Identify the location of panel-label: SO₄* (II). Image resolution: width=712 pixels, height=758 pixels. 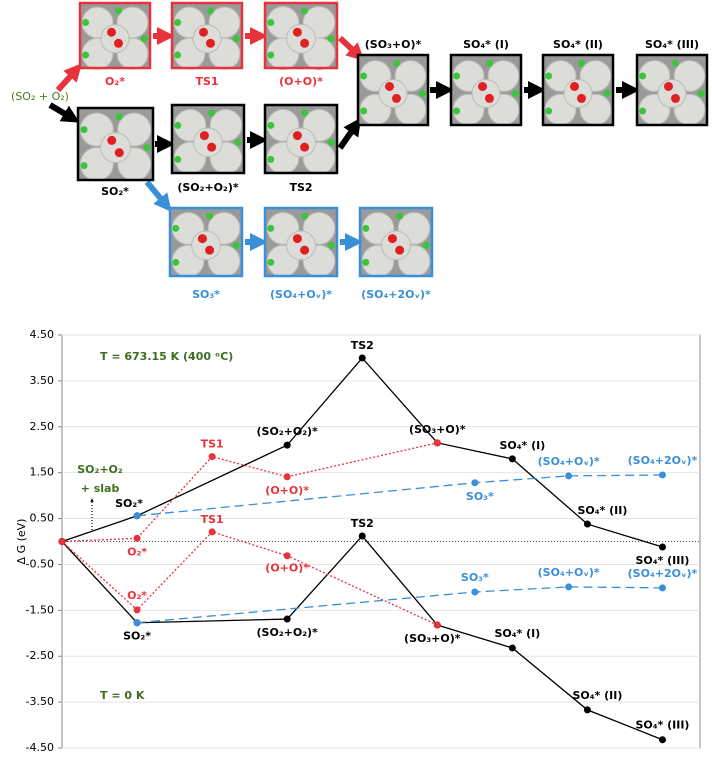
(578, 44).